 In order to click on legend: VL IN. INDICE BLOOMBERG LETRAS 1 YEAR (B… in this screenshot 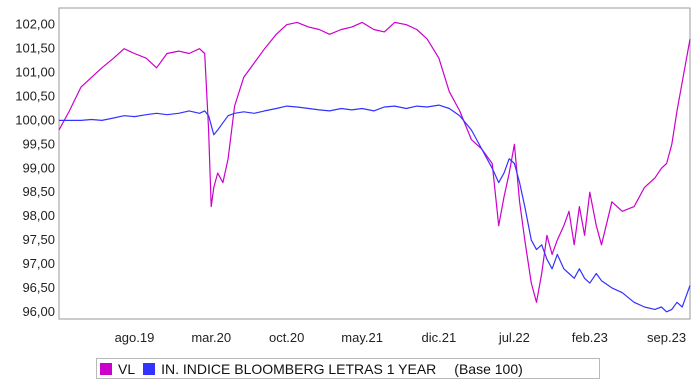, I will do `click(348, 368)`.